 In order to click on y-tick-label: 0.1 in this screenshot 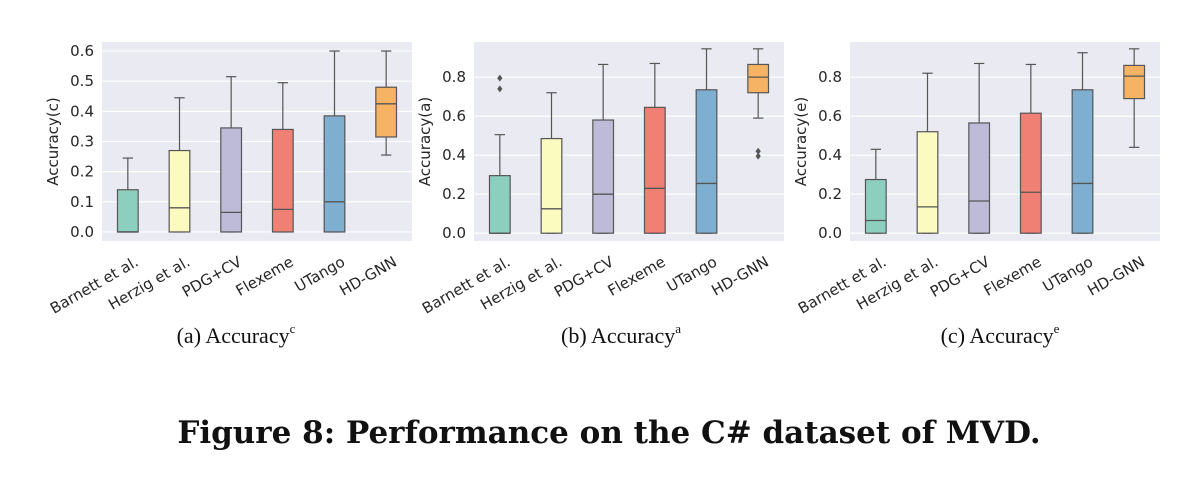, I will do `click(82, 202)`.